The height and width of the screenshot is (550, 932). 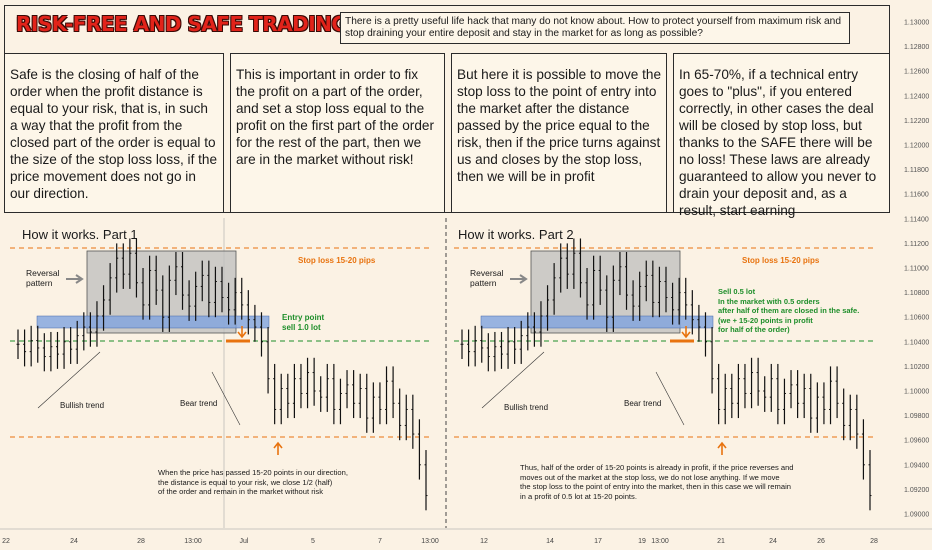 What do you see at coordinates (916, 219) in the screenshot?
I see `y-tick-label: 1.11400` at bounding box center [916, 219].